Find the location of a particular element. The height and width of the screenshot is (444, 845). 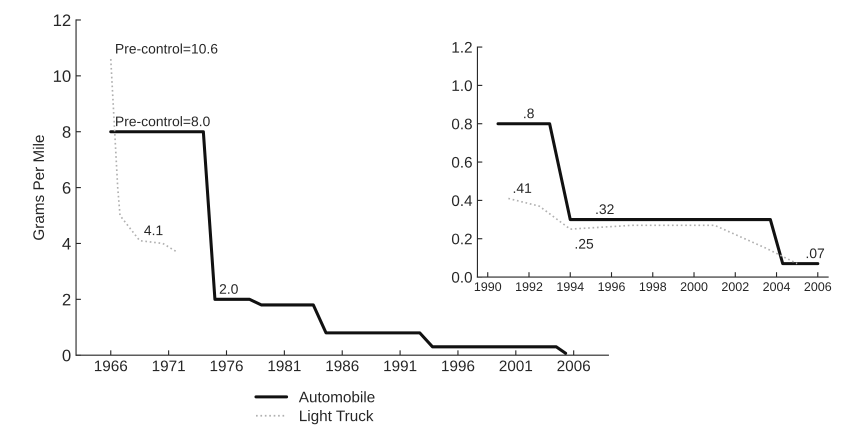

x-tick-label: 1992 is located at coordinates (529, 287).